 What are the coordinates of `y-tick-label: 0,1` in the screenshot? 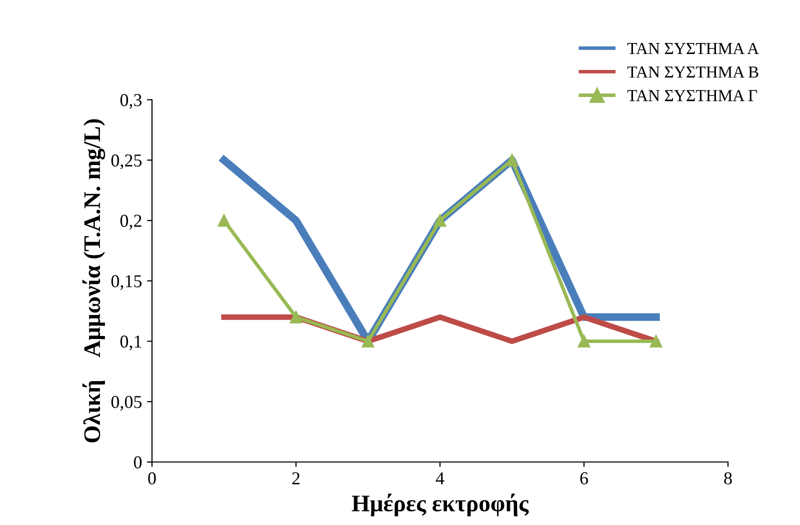 It's located at (131, 343).